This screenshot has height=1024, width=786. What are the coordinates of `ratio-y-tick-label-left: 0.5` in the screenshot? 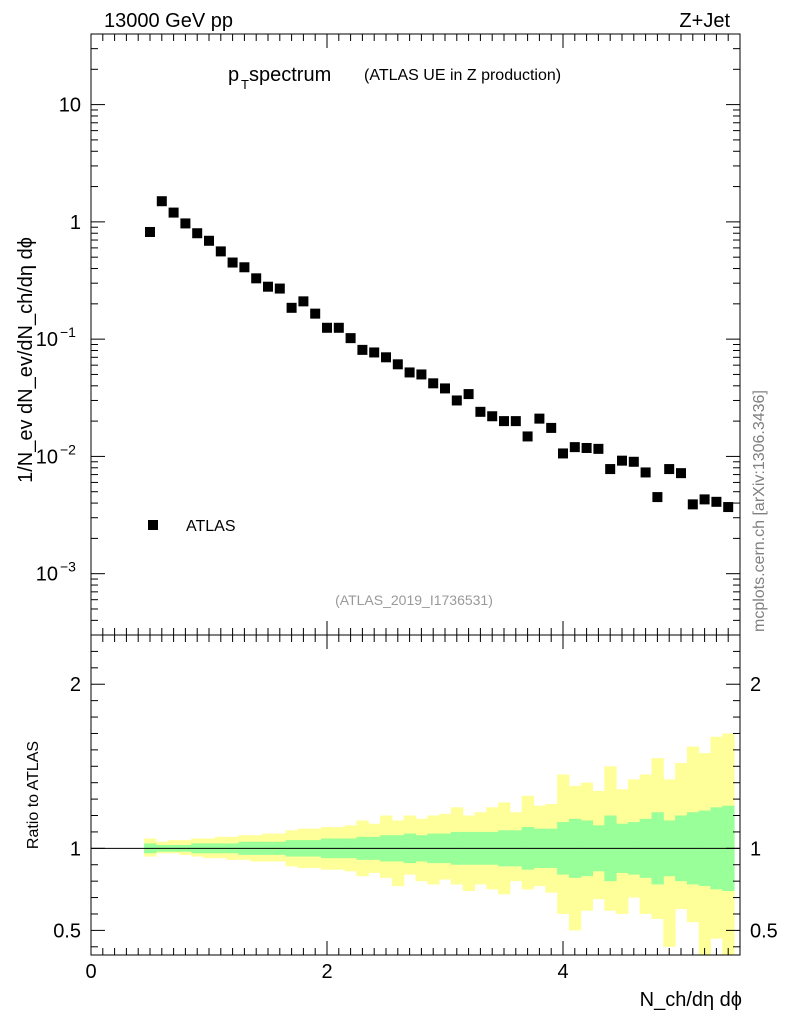 It's located at (67, 931).